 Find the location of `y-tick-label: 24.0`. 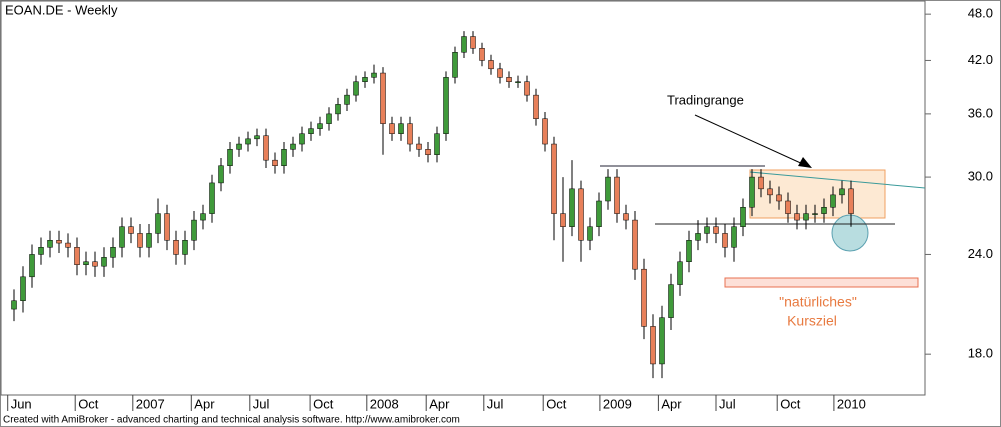

y-tick-label: 24.0 is located at coordinates (980, 253).